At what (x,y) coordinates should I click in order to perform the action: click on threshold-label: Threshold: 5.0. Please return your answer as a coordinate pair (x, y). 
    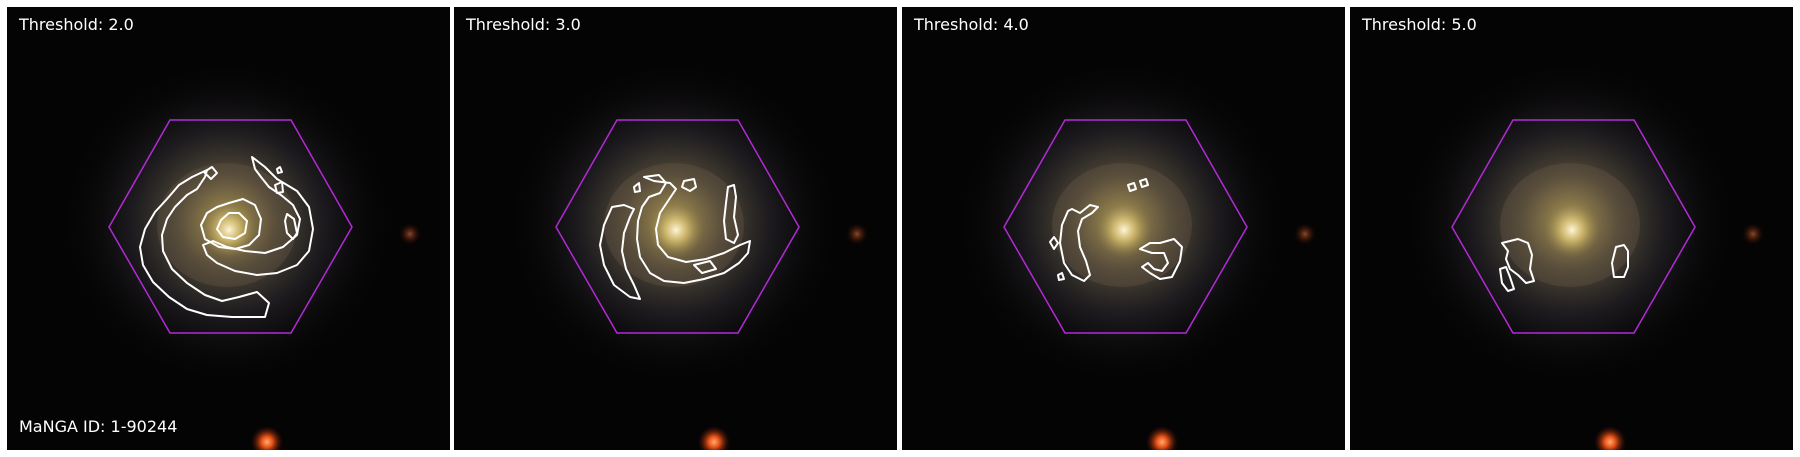
    Looking at the image, I should click on (1419, 24).